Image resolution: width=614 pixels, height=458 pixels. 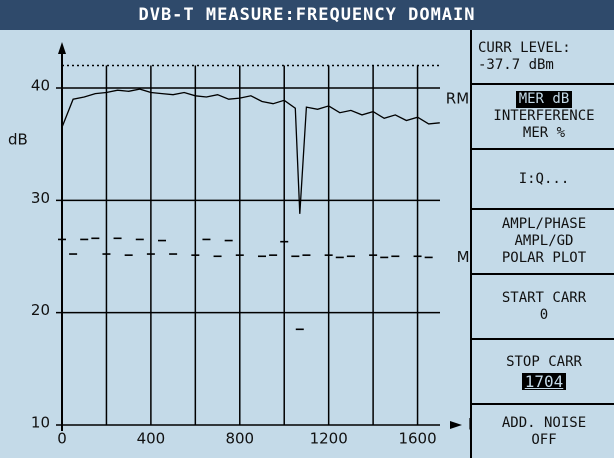 I want to click on menu-text: ADD. NOISE, so click(x=544, y=422).